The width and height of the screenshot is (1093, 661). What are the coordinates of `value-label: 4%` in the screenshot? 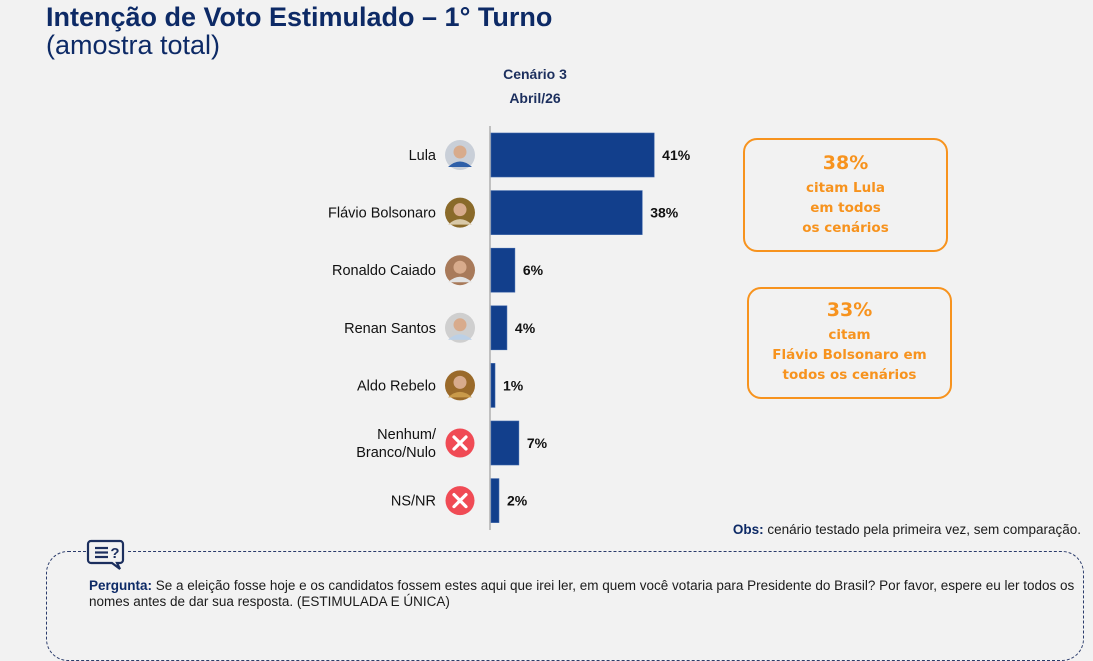 It's located at (525, 328).